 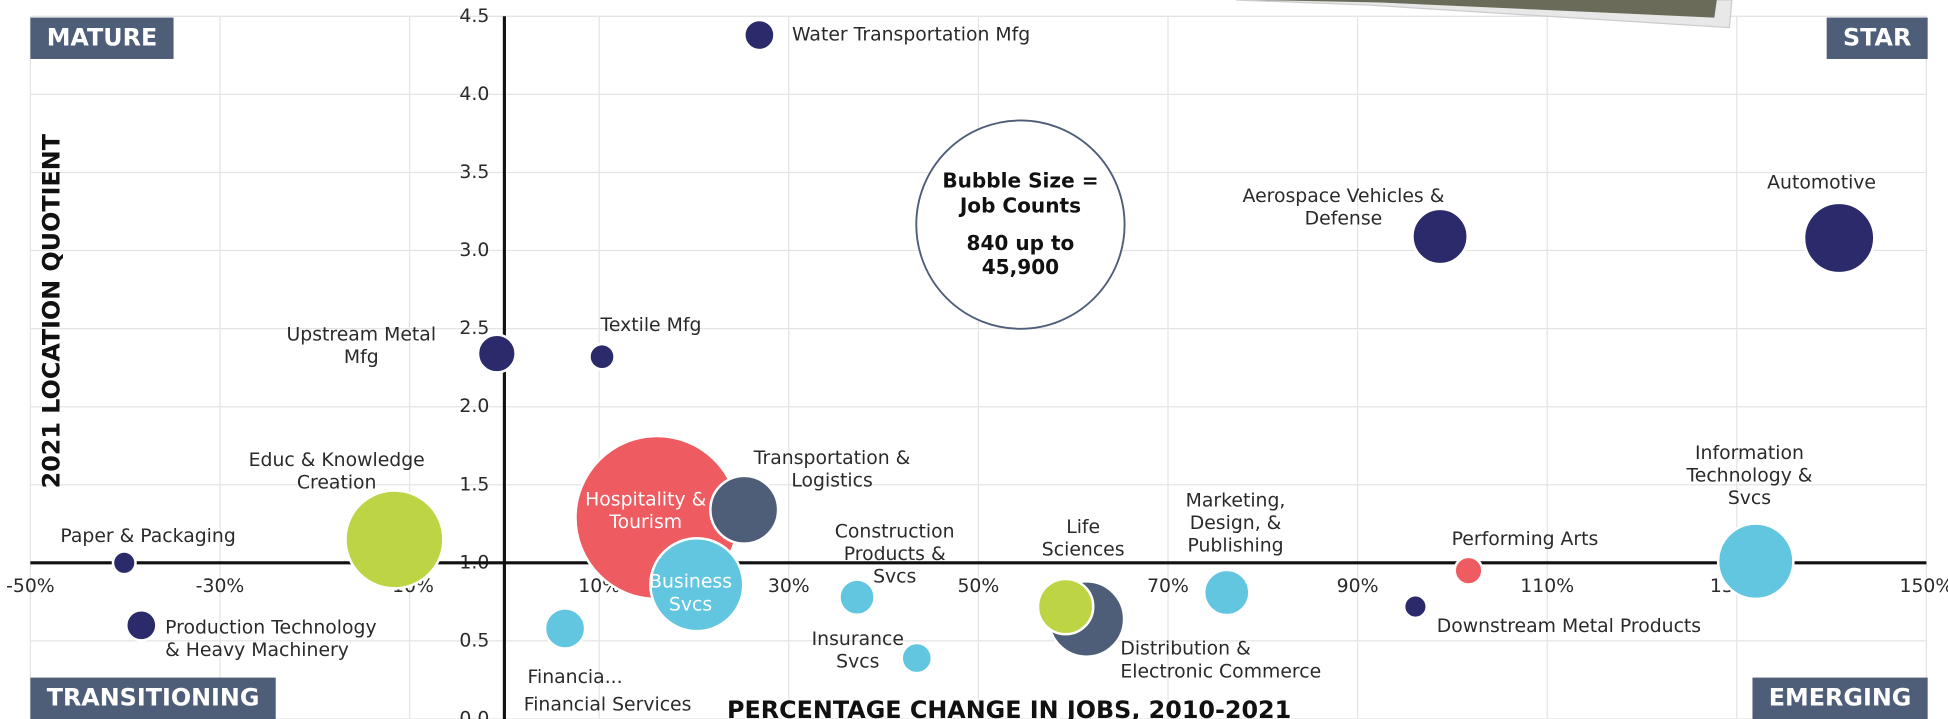 What do you see at coordinates (1236, 523) in the screenshot?
I see `bubble-label: Design, &` at bounding box center [1236, 523].